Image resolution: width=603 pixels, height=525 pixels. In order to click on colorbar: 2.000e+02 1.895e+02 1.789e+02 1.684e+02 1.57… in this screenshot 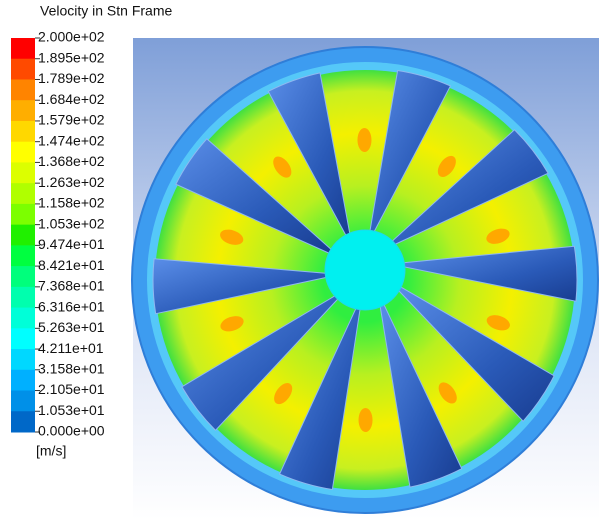, I will do `click(58, 234)`.